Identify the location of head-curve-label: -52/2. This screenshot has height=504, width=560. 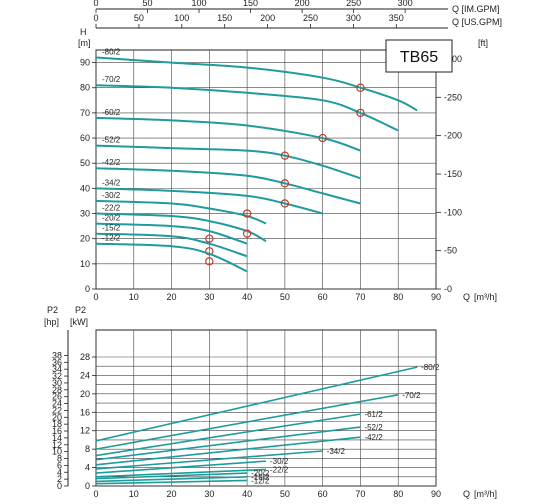
(111, 140).